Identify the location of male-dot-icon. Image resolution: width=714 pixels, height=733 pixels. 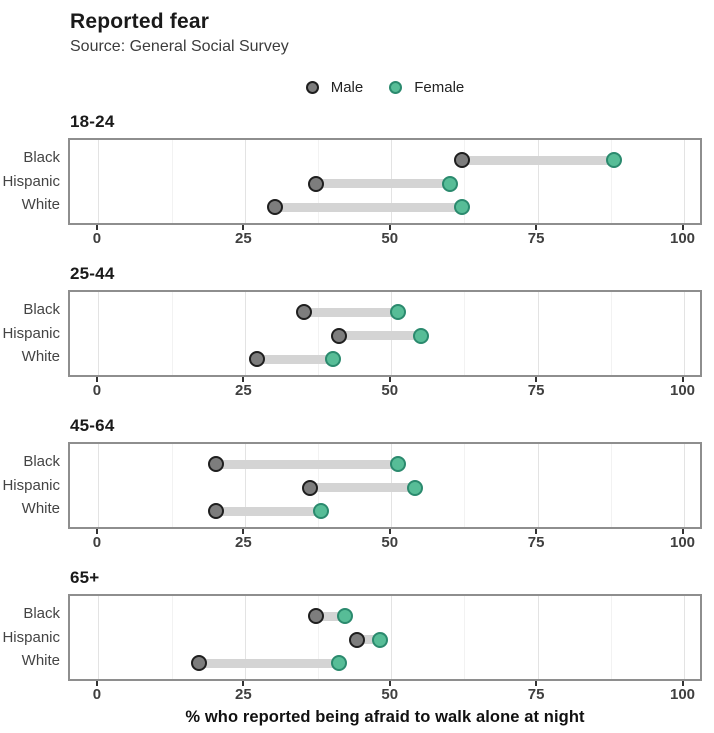
(312, 87).